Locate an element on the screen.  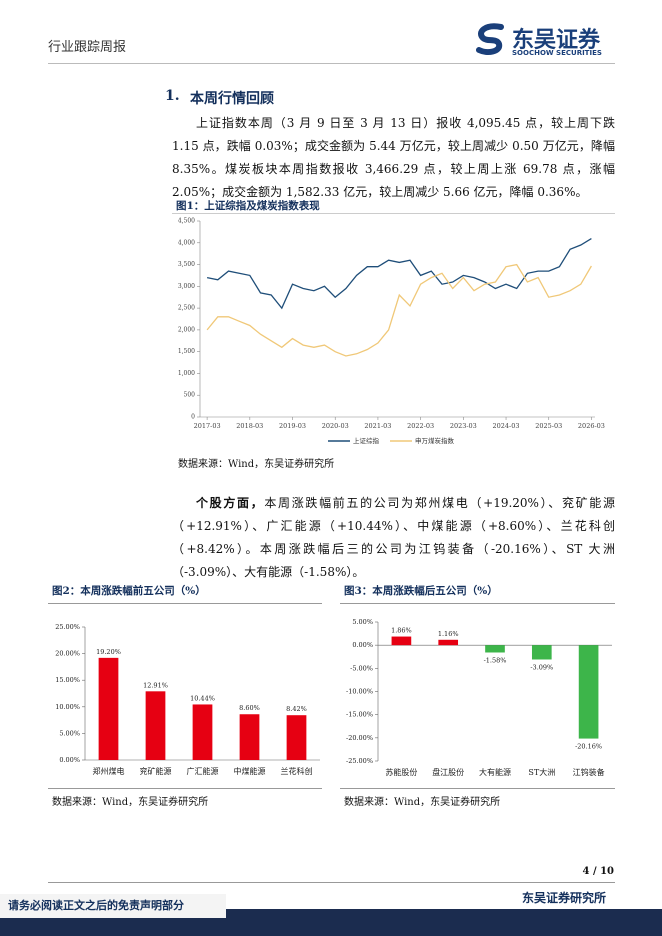
x-tick-label: 2024-03 is located at coordinates (506, 426).